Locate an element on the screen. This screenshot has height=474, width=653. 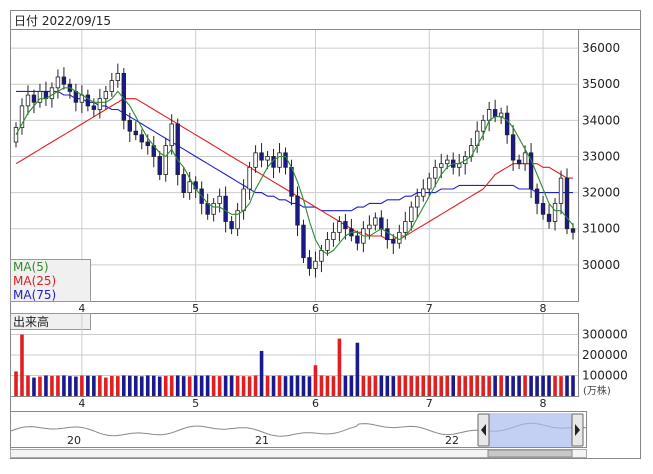
legend-ma75: MA(75) is located at coordinates (34, 295).